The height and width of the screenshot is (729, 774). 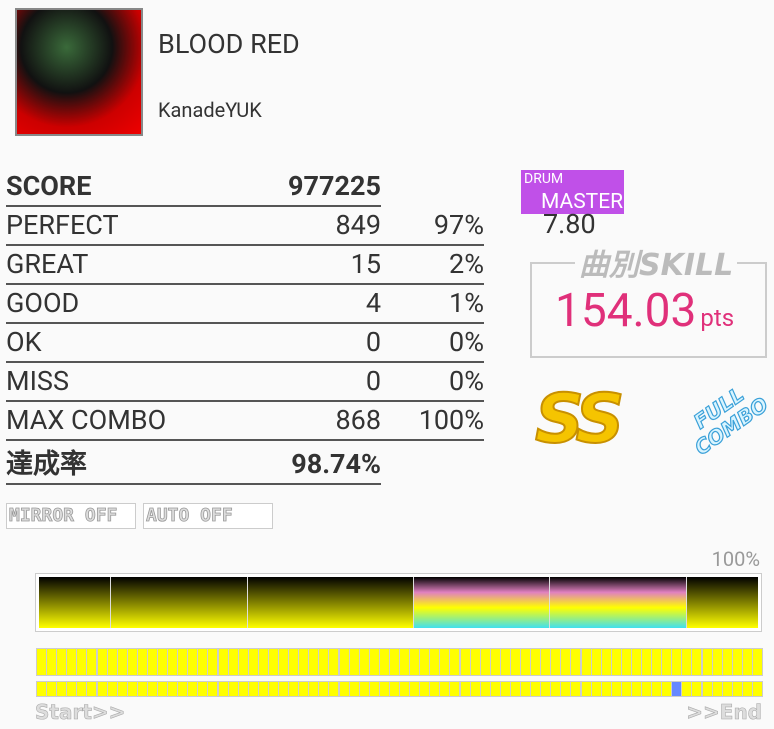 What do you see at coordinates (373, 303) in the screenshot?
I see `judgement-count: 4` at bounding box center [373, 303].